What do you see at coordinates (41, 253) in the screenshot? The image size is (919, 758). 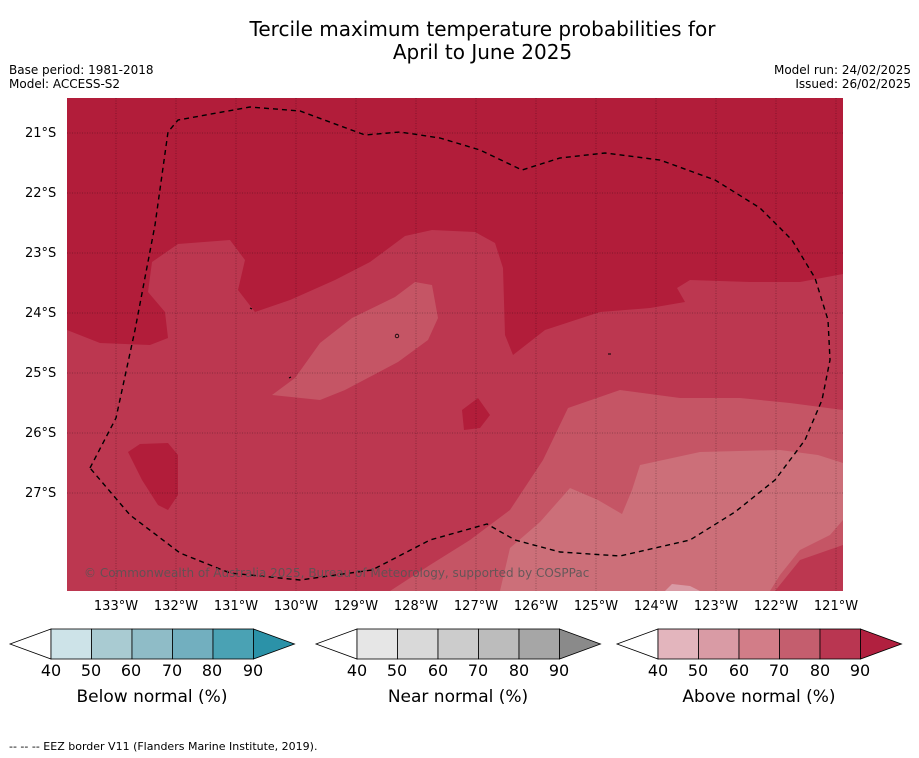 I see `lat-label: 23°S` at bounding box center [41, 253].